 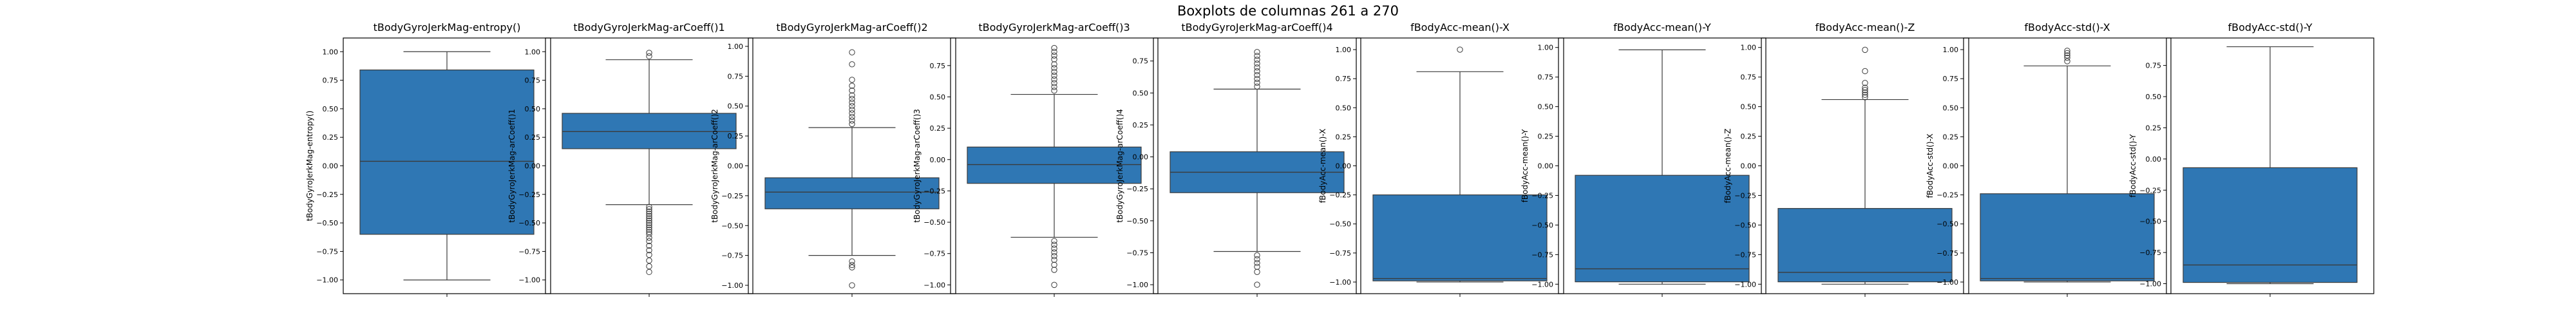 What do you see at coordinates (447, 27) in the screenshot?
I see `panel-title: tBodyGyroJerkMag-entropy()` at bounding box center [447, 27].